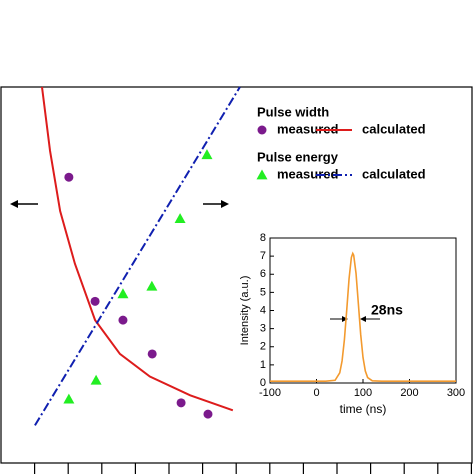  I want to click on x-axis-label: time (ns), so click(363, 409).